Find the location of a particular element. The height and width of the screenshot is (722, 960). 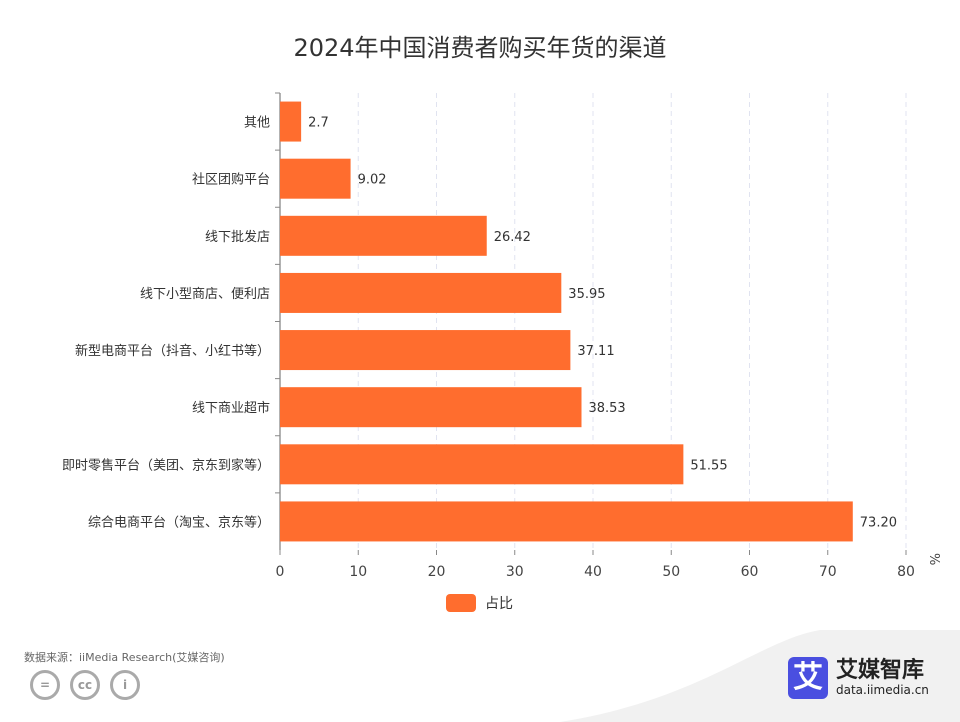

category-label: 线下批发店 is located at coordinates (237, 237).